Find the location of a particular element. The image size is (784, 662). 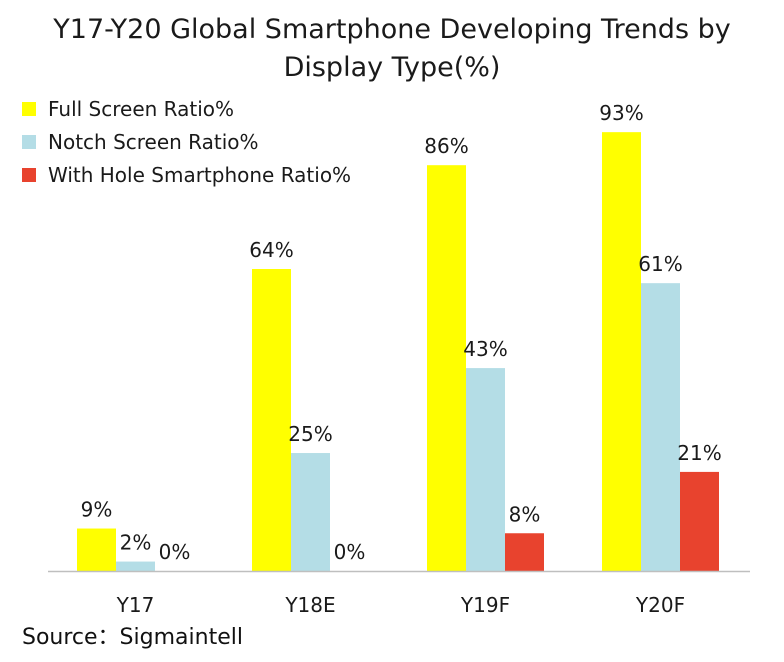

data-label-y17-series-2: 0% is located at coordinates (175, 552).